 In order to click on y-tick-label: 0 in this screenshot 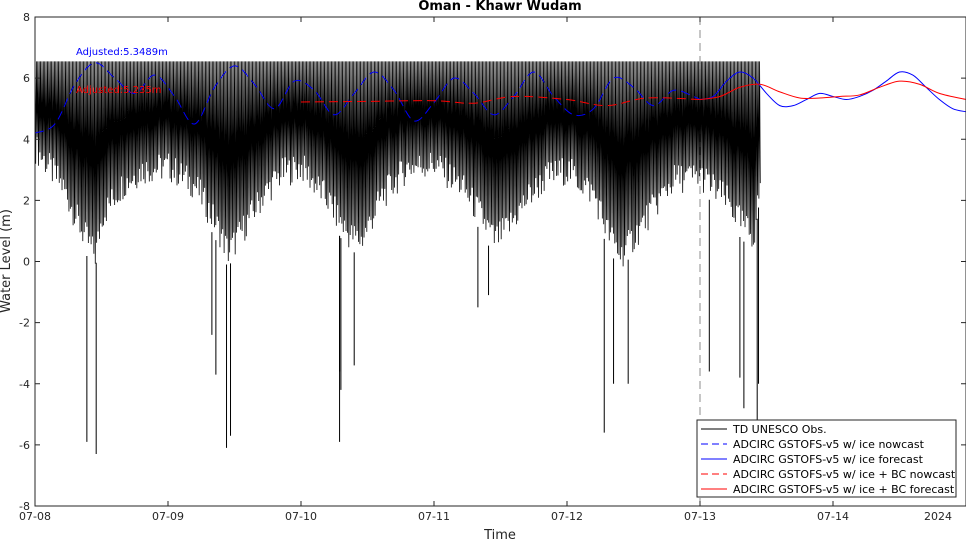, I will do `click(26, 262)`.